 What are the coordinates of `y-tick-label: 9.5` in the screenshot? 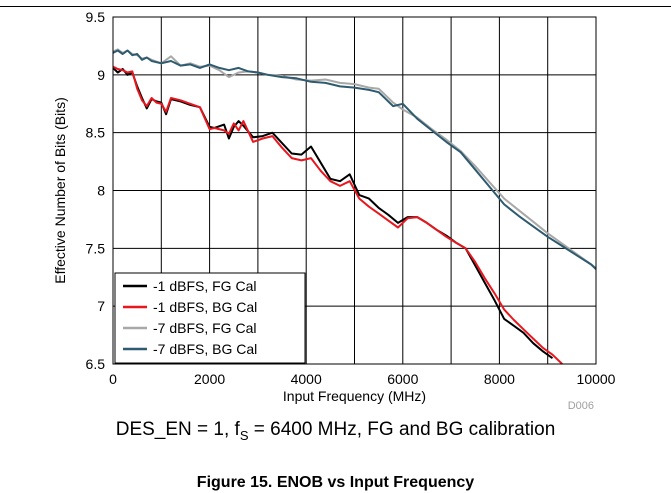 It's located at (96, 17).